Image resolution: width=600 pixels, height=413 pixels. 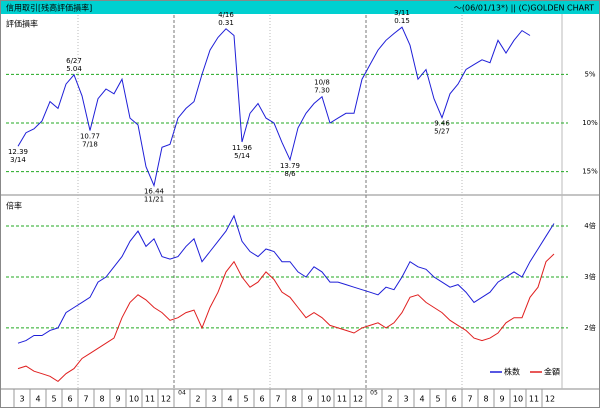 What do you see at coordinates (374, 393) in the screenshot?
I see `x-tick-label: 05` at bounding box center [374, 393].